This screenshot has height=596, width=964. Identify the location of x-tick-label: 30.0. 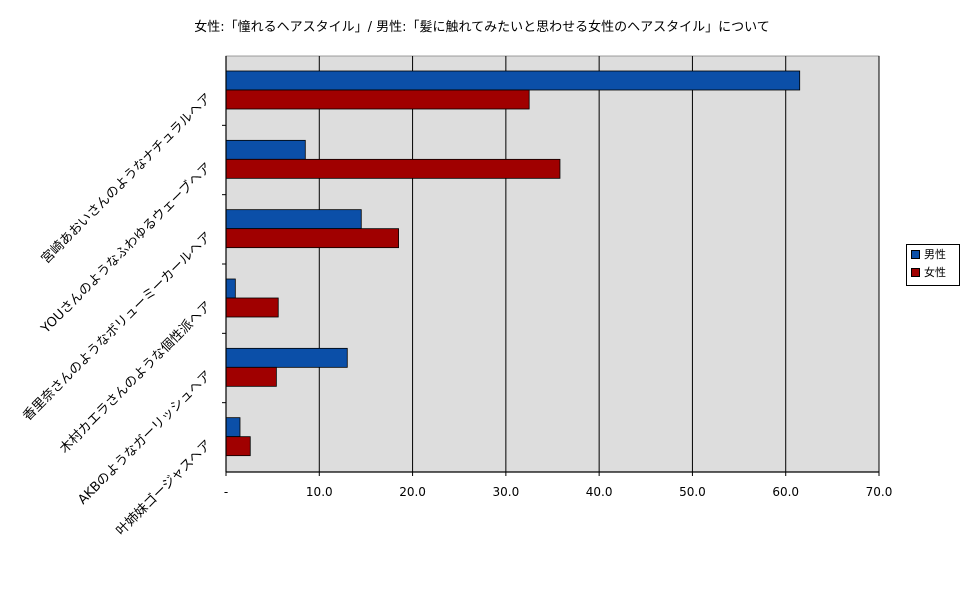
(505, 492).